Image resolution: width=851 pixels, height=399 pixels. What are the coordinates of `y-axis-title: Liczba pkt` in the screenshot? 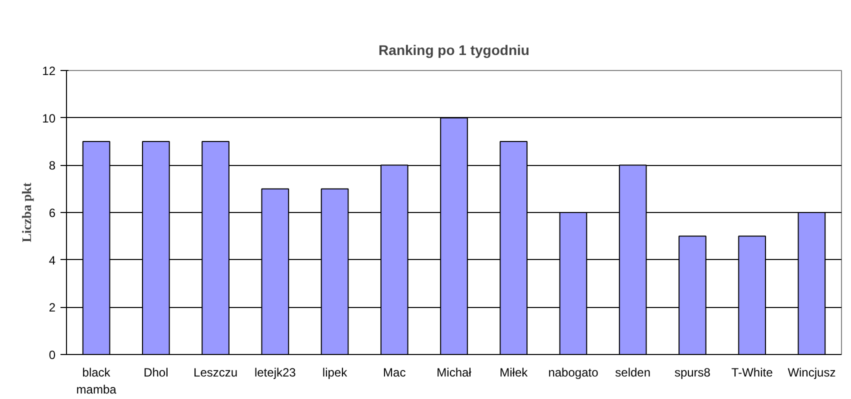 It's located at (26, 212).